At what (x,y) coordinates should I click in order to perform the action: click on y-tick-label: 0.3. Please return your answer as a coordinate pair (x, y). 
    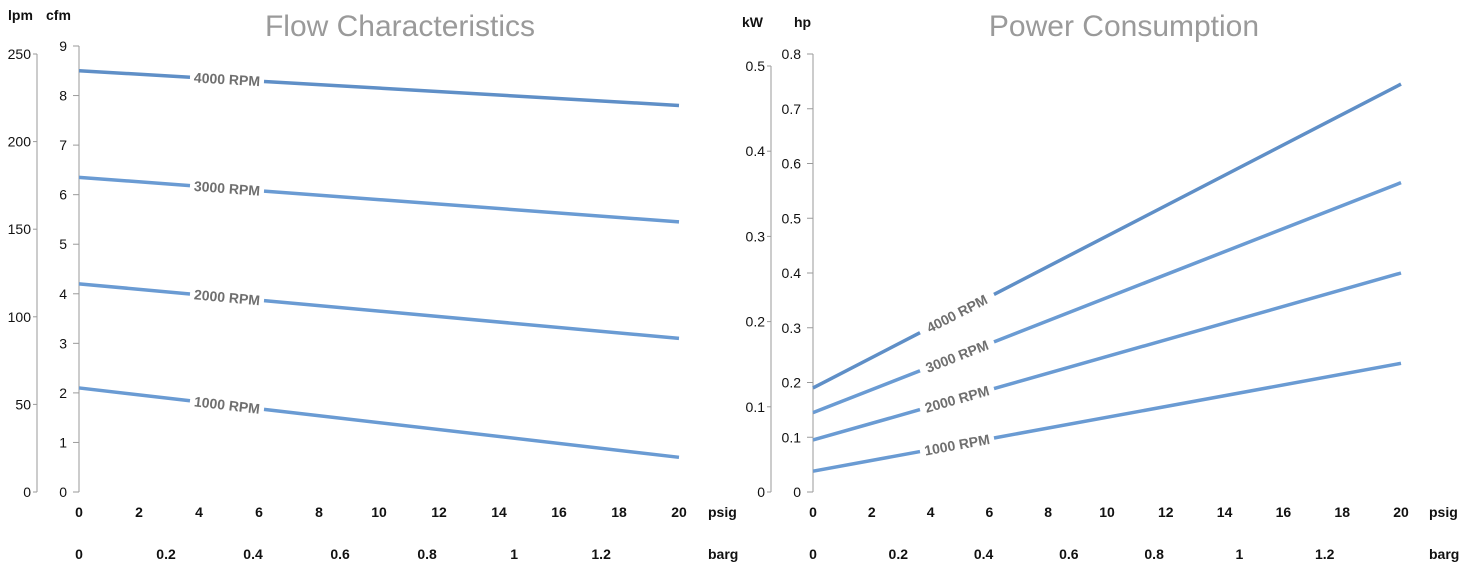
    Looking at the image, I should click on (792, 328).